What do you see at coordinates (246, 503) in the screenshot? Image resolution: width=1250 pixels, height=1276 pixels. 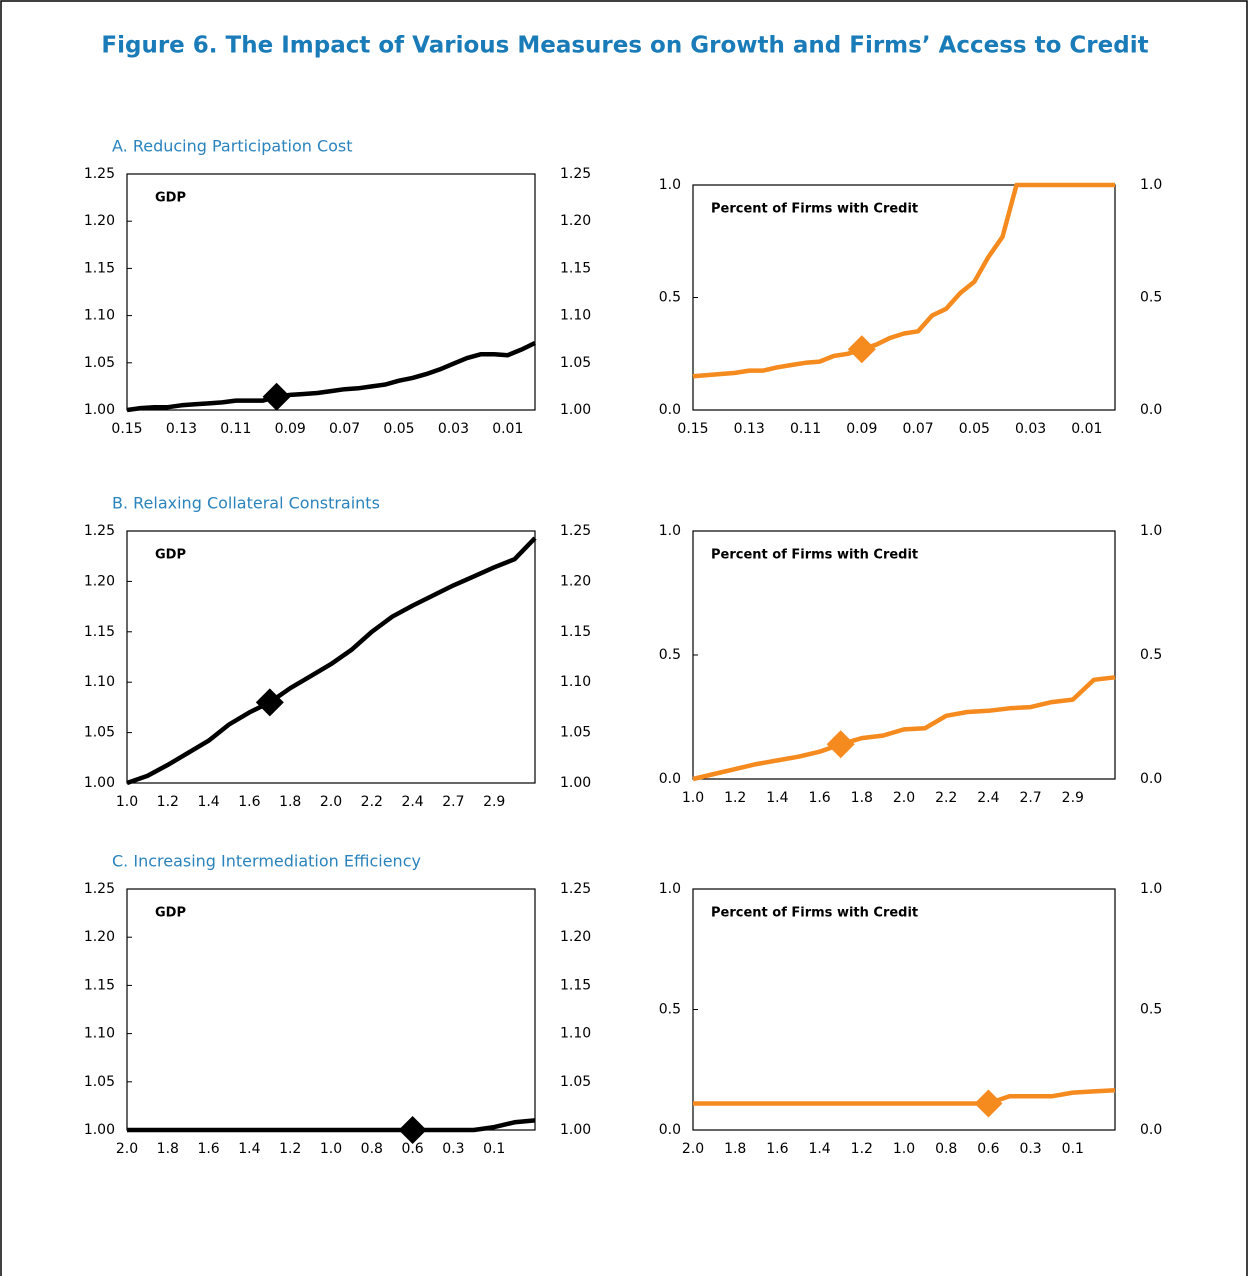 I see `panel-title: B. Relaxing Collateral Constraints` at bounding box center [246, 503].